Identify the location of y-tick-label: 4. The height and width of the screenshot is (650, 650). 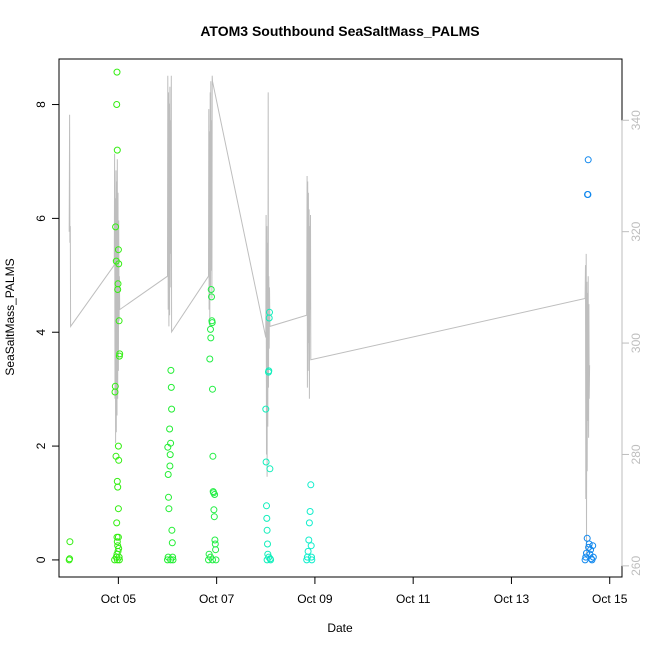
(41, 332).